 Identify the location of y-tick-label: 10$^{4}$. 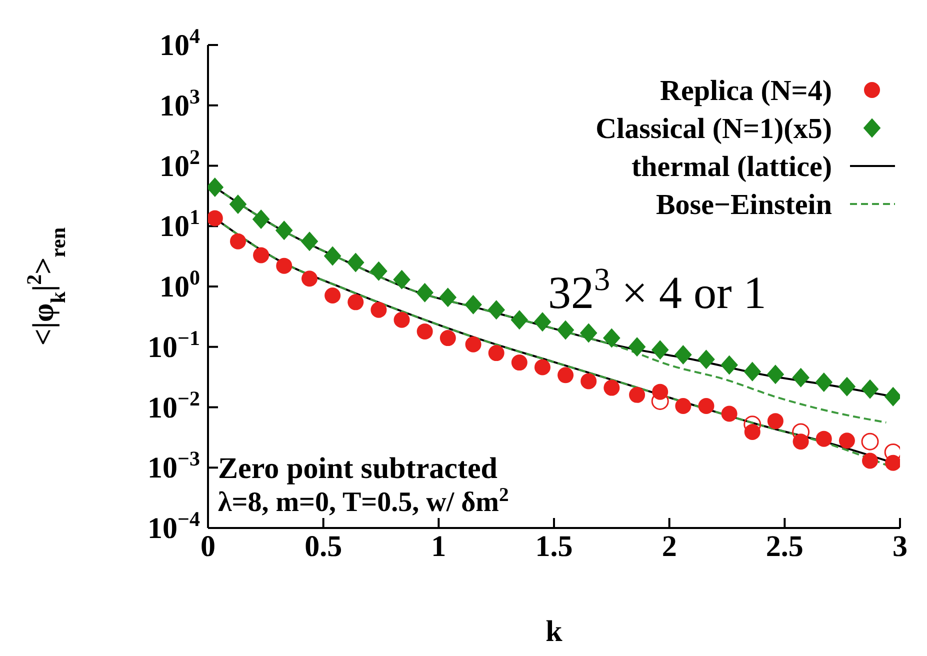
(180, 43).